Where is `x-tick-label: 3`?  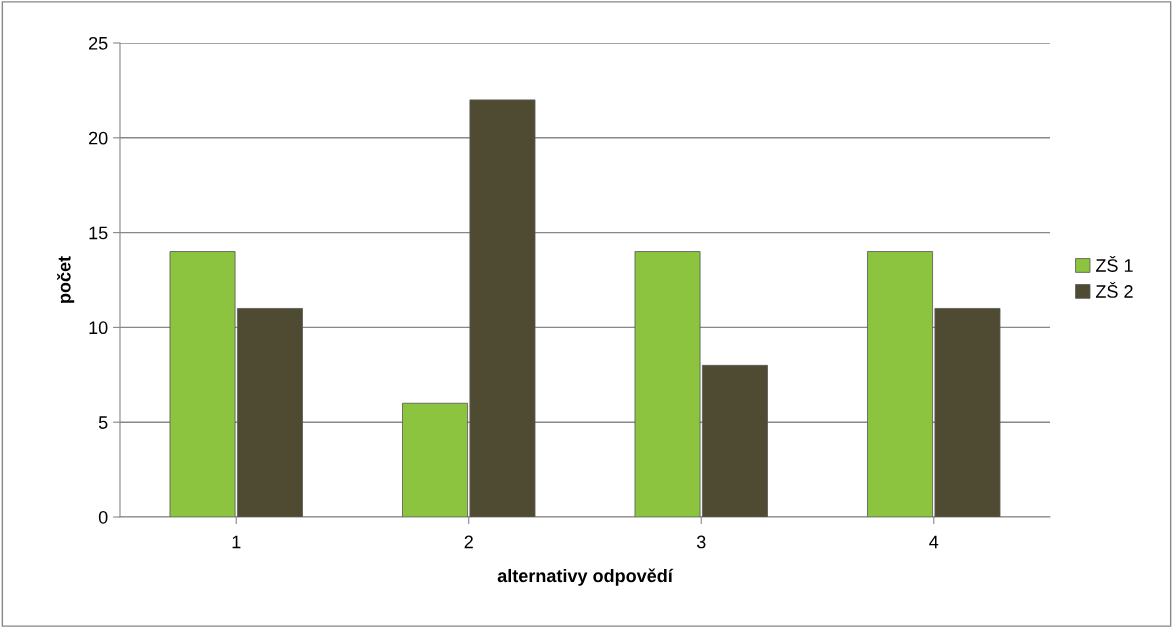
x-tick-label: 3 is located at coordinates (701, 542).